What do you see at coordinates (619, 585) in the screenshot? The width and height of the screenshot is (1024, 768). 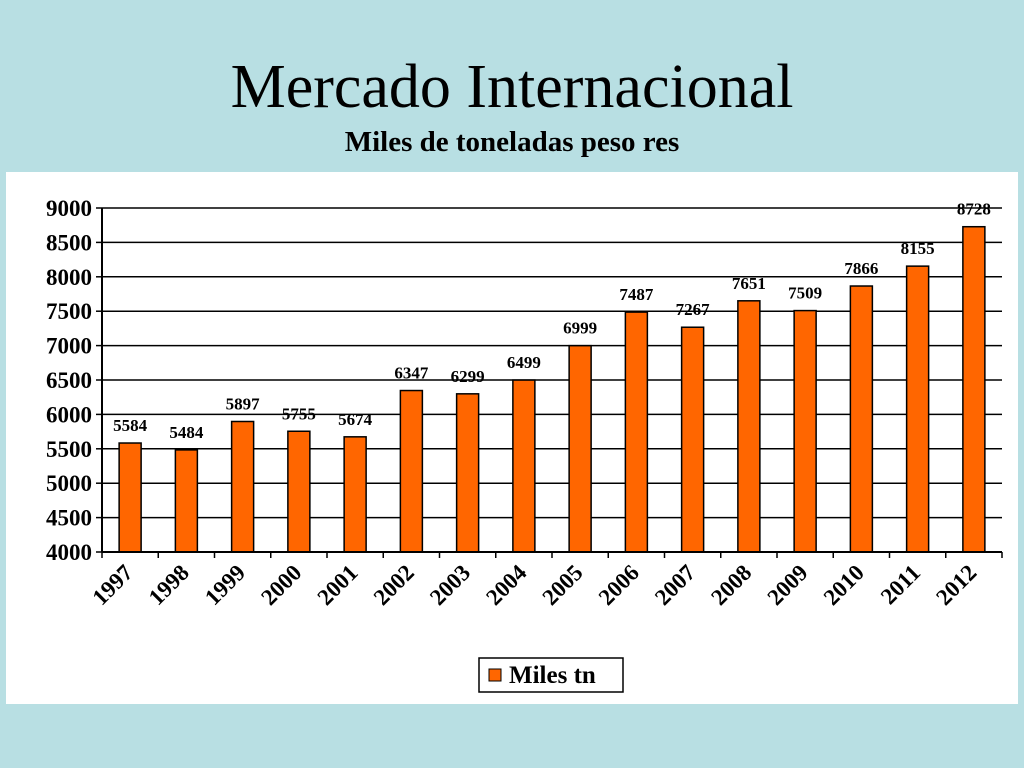 I see `x-tick-label: 2006` at bounding box center [619, 585].